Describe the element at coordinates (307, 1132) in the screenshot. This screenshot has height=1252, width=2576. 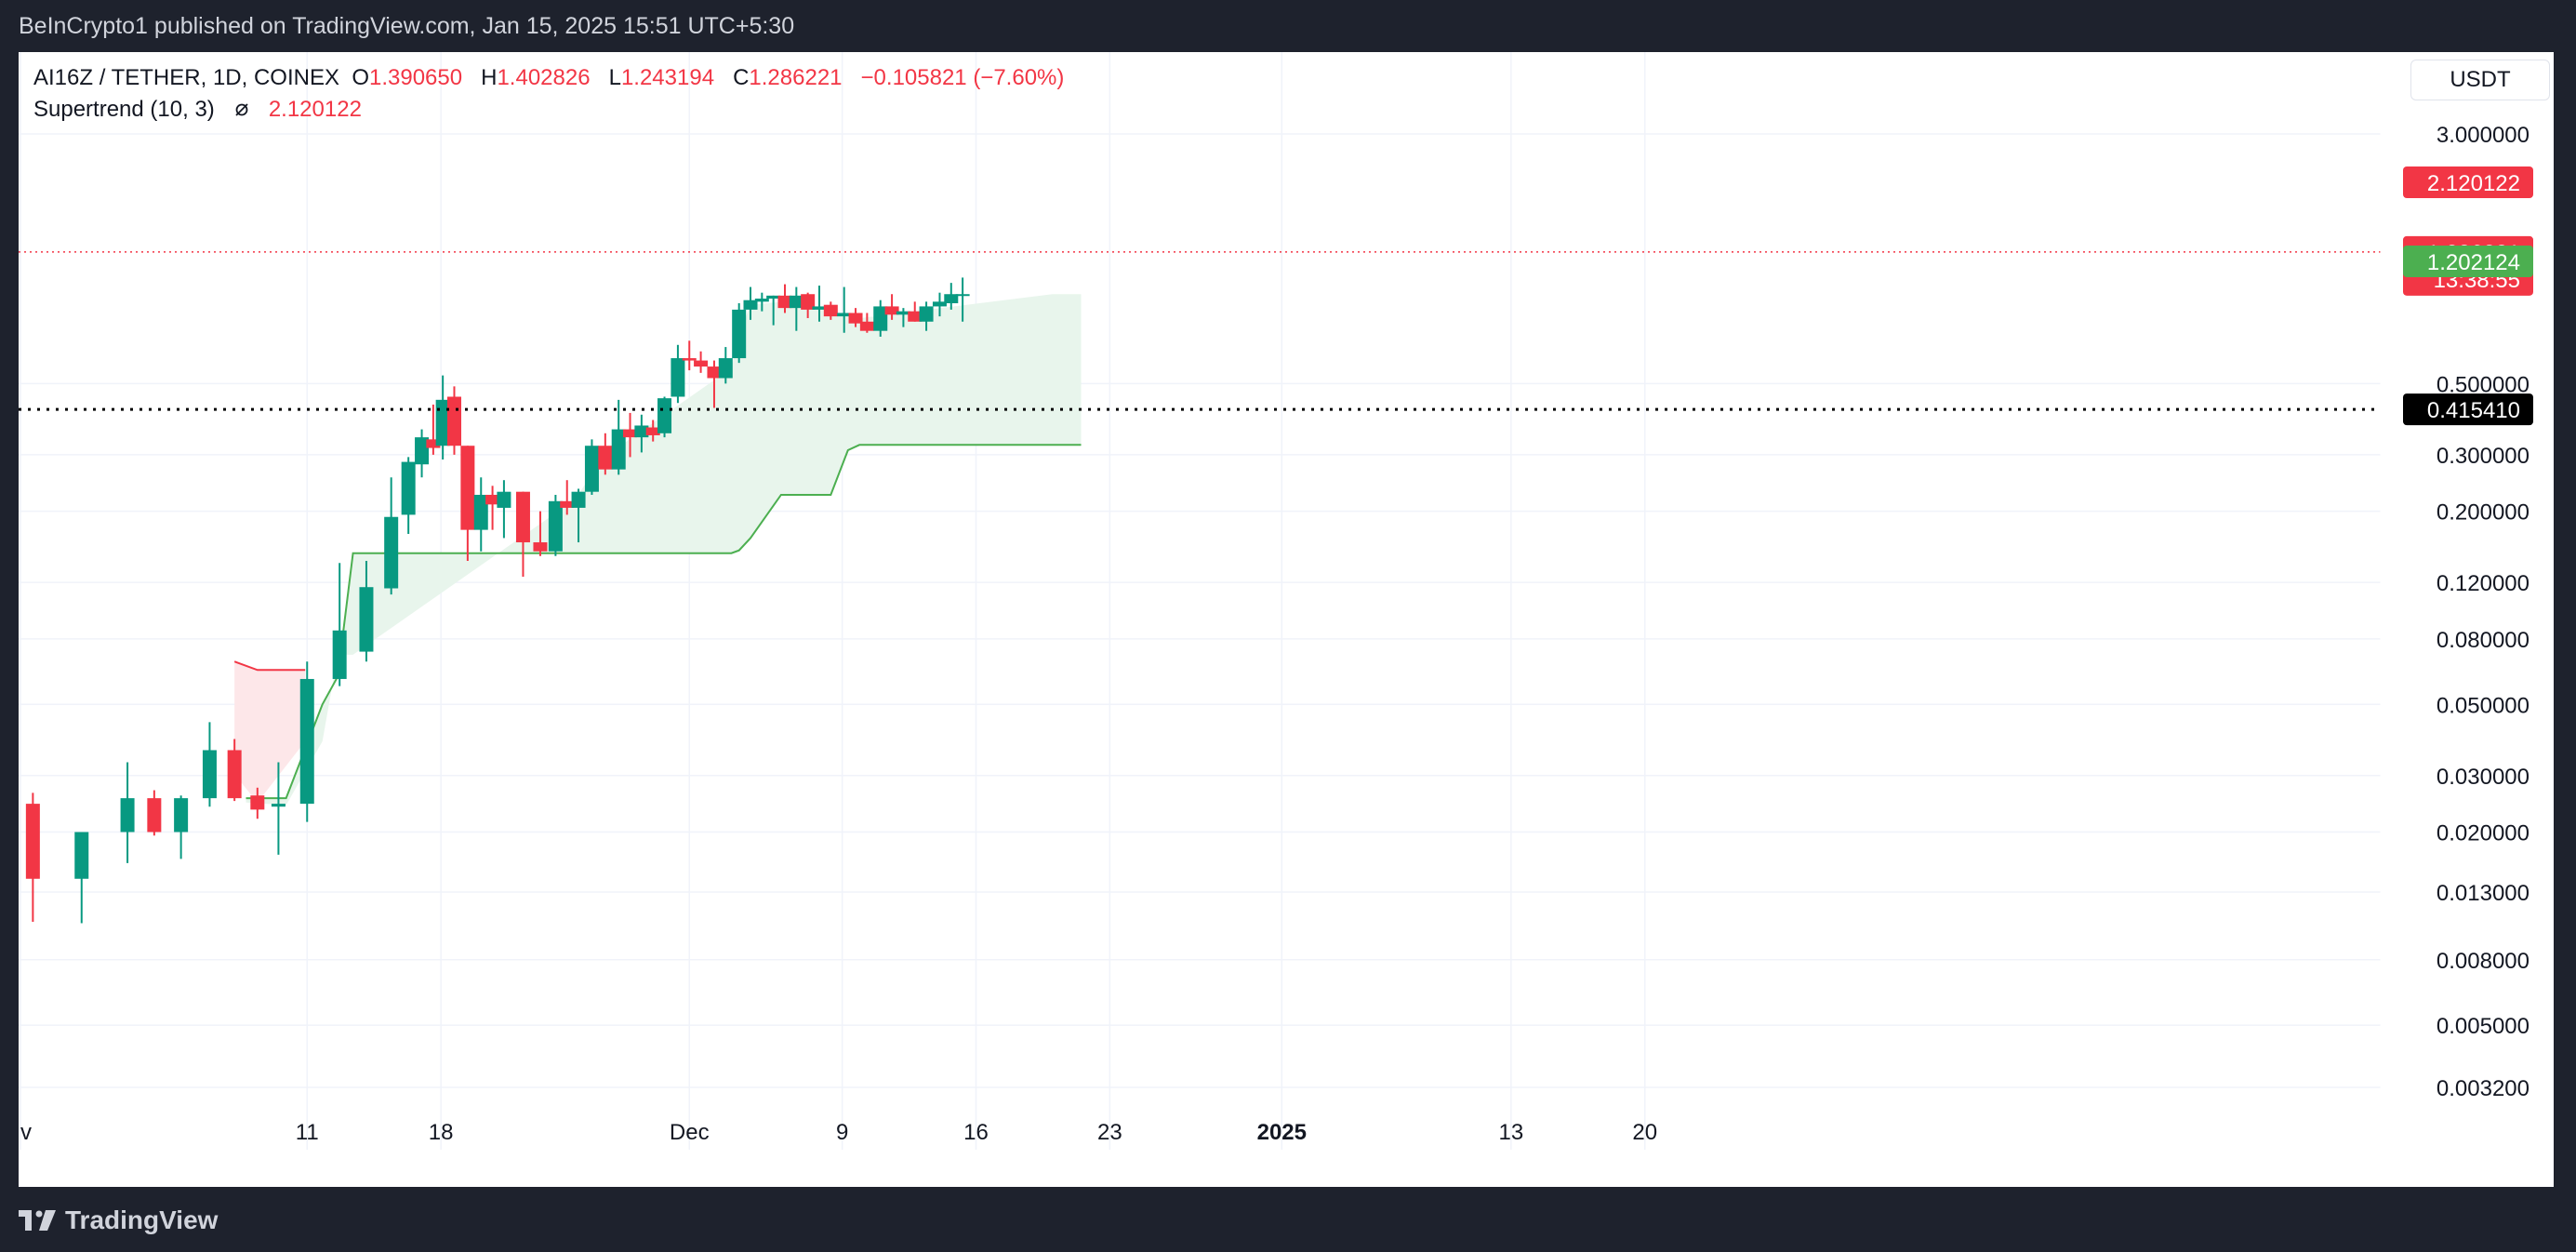
I see `x-tick-label: 11` at that location.